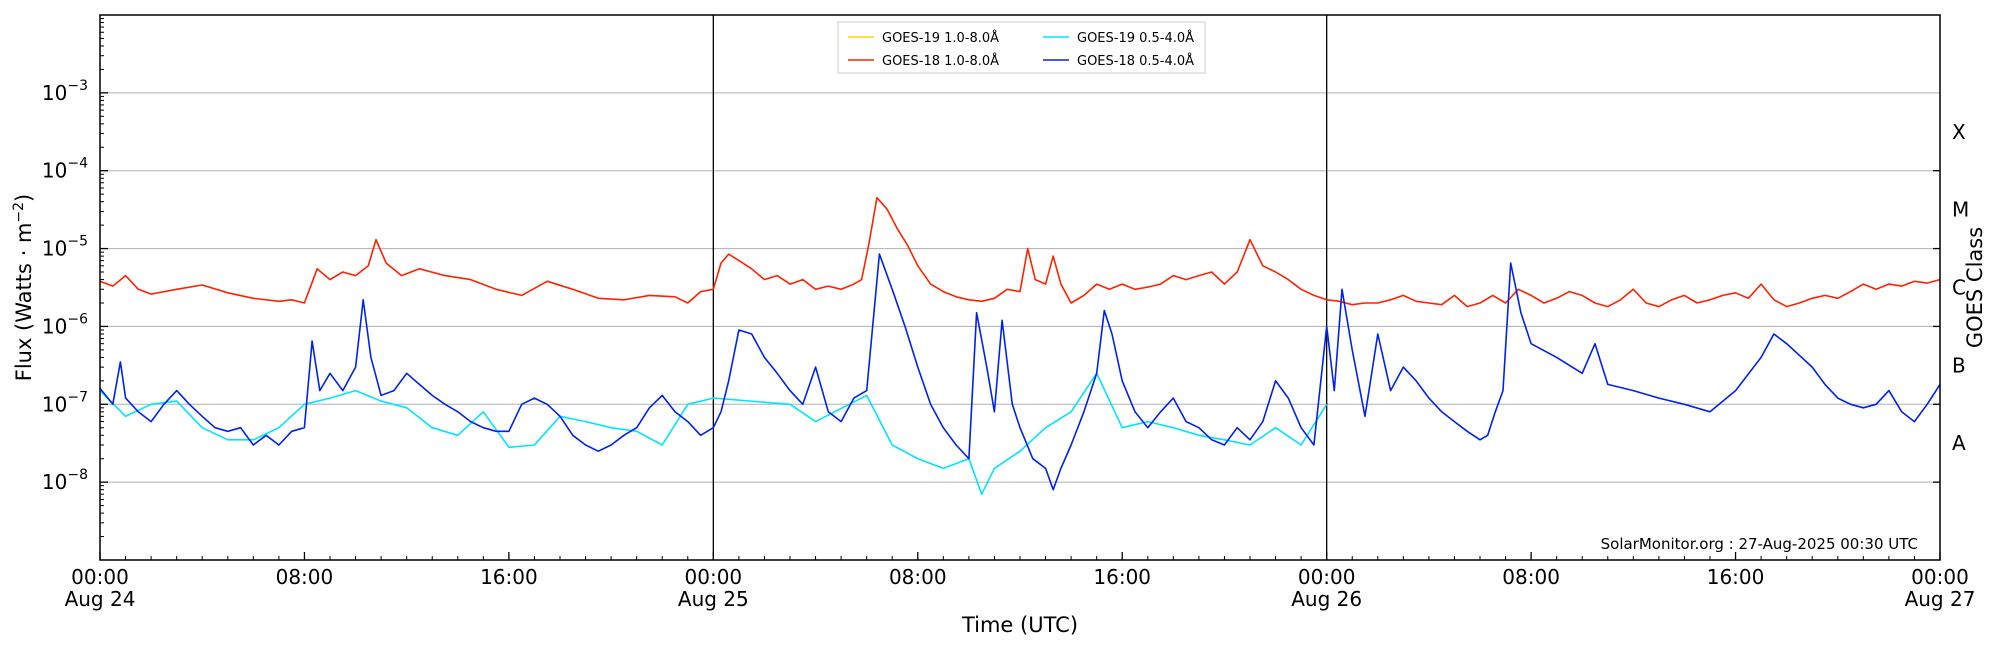 This screenshot has width=2000, height=650. What do you see at coordinates (1959, 443) in the screenshot?
I see `class-label-a: A` at bounding box center [1959, 443].